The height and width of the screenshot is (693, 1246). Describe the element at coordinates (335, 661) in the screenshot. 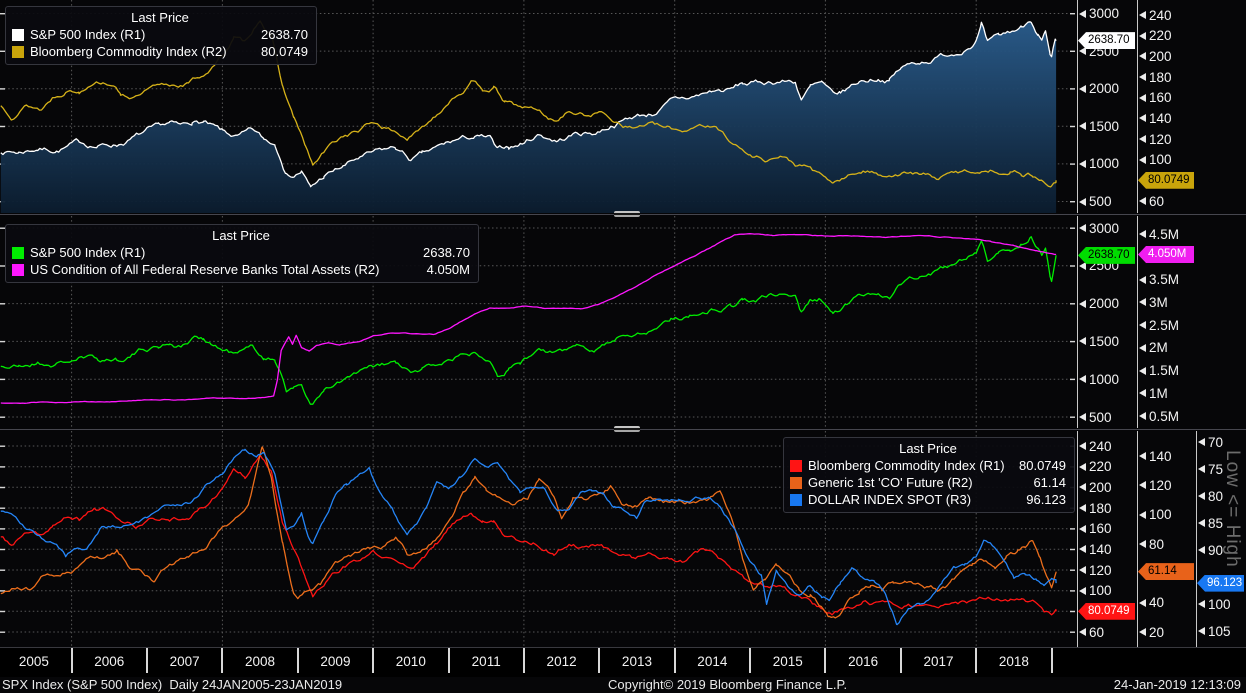

I see `year-label: 2009` at that location.